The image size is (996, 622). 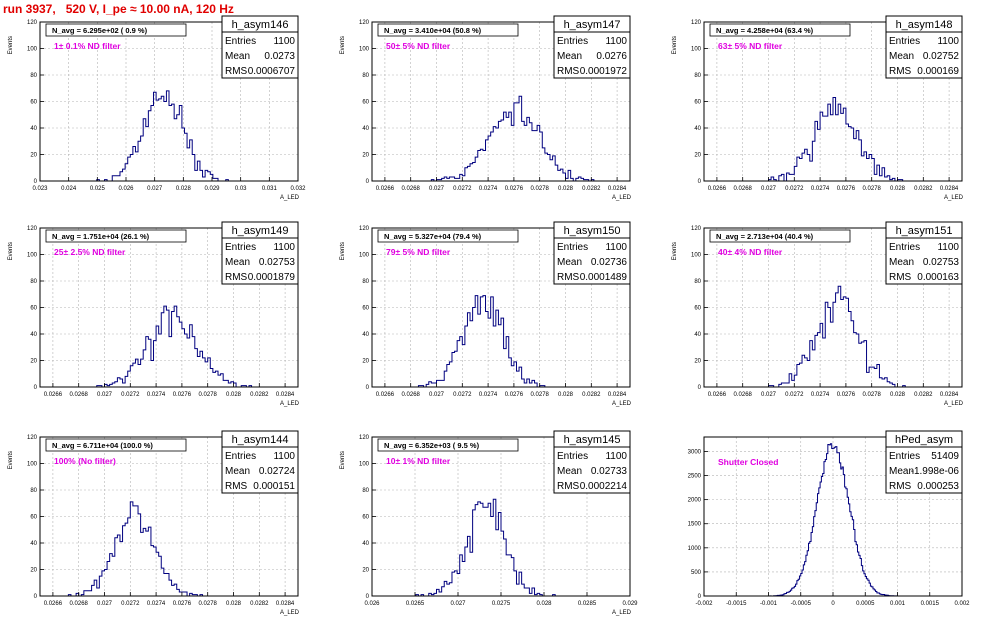 I want to click on filter-text: 100% (No filter), so click(x=85, y=461).